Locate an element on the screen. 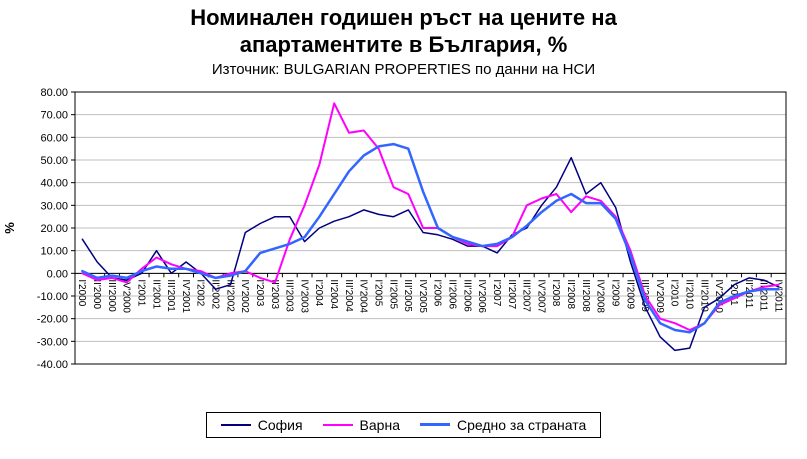 The image size is (807, 459). x-tick-label: II'2011 is located at coordinates (748, 293).